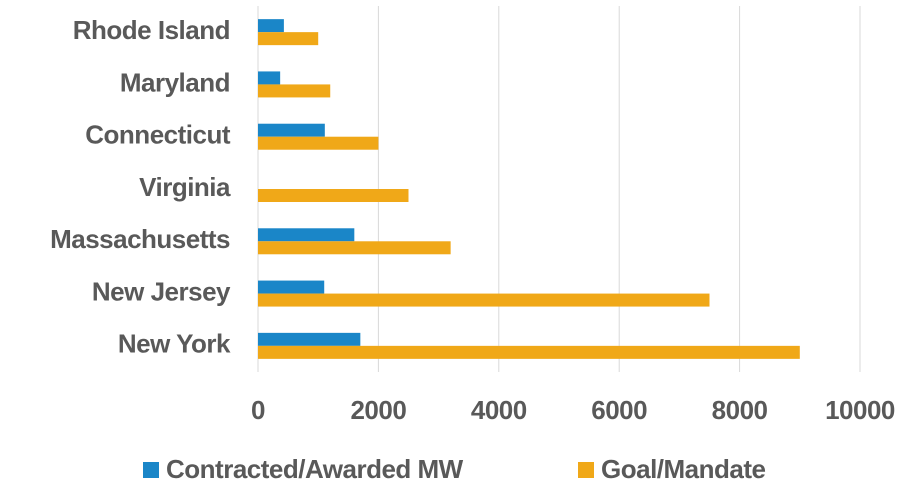  Describe the element at coordinates (158, 135) in the screenshot. I see `y-tick-label: Connecticut` at that location.